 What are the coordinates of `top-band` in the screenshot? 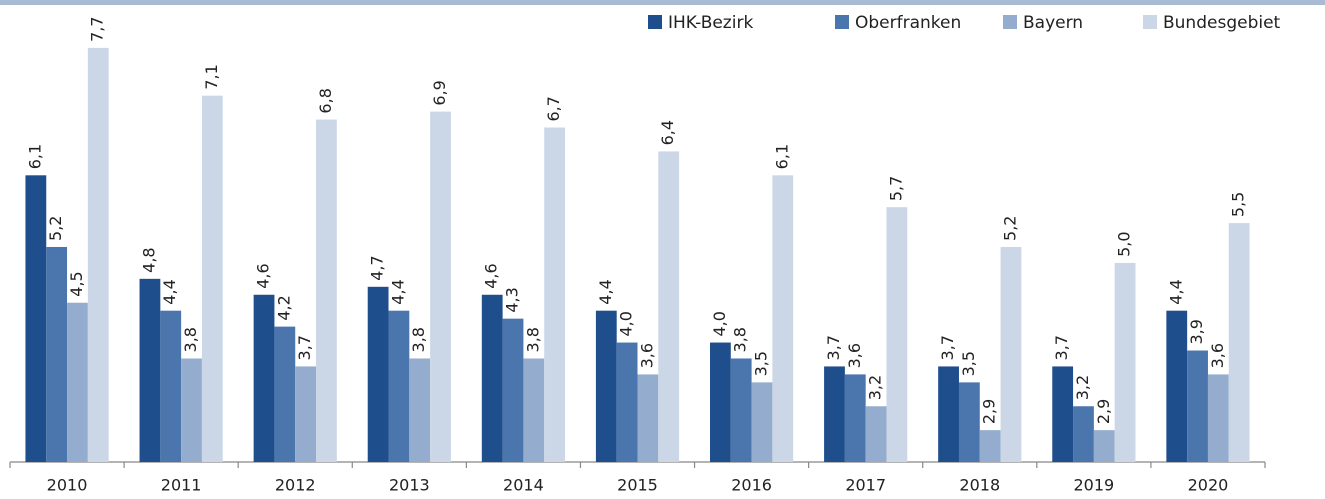 It's located at (662, 2).